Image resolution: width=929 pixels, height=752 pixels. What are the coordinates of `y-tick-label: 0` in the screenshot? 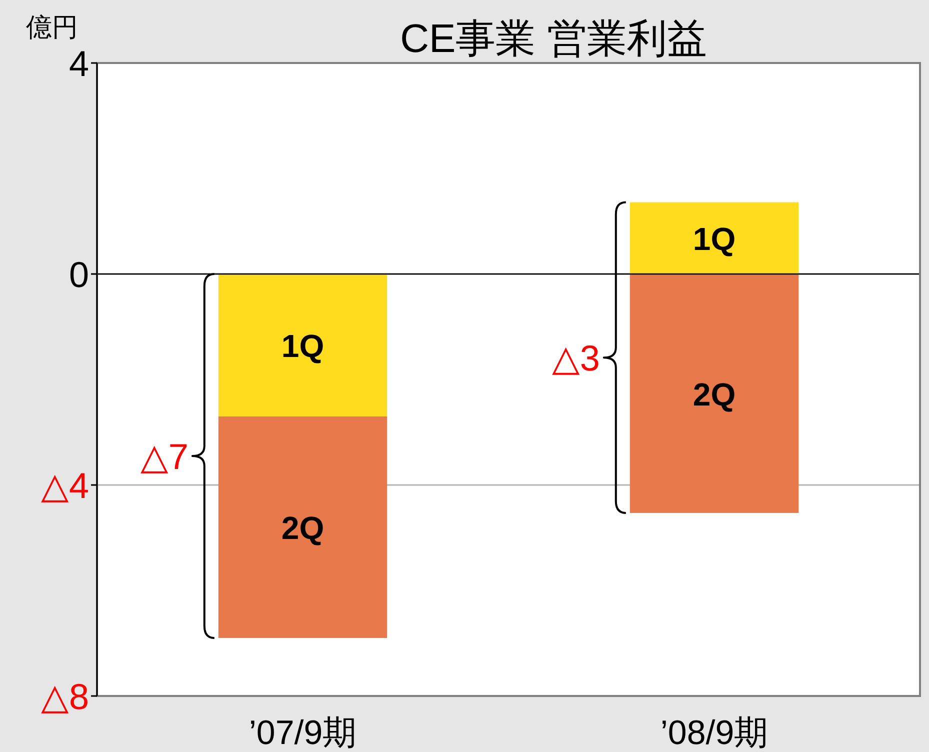 It's located at (78, 274).